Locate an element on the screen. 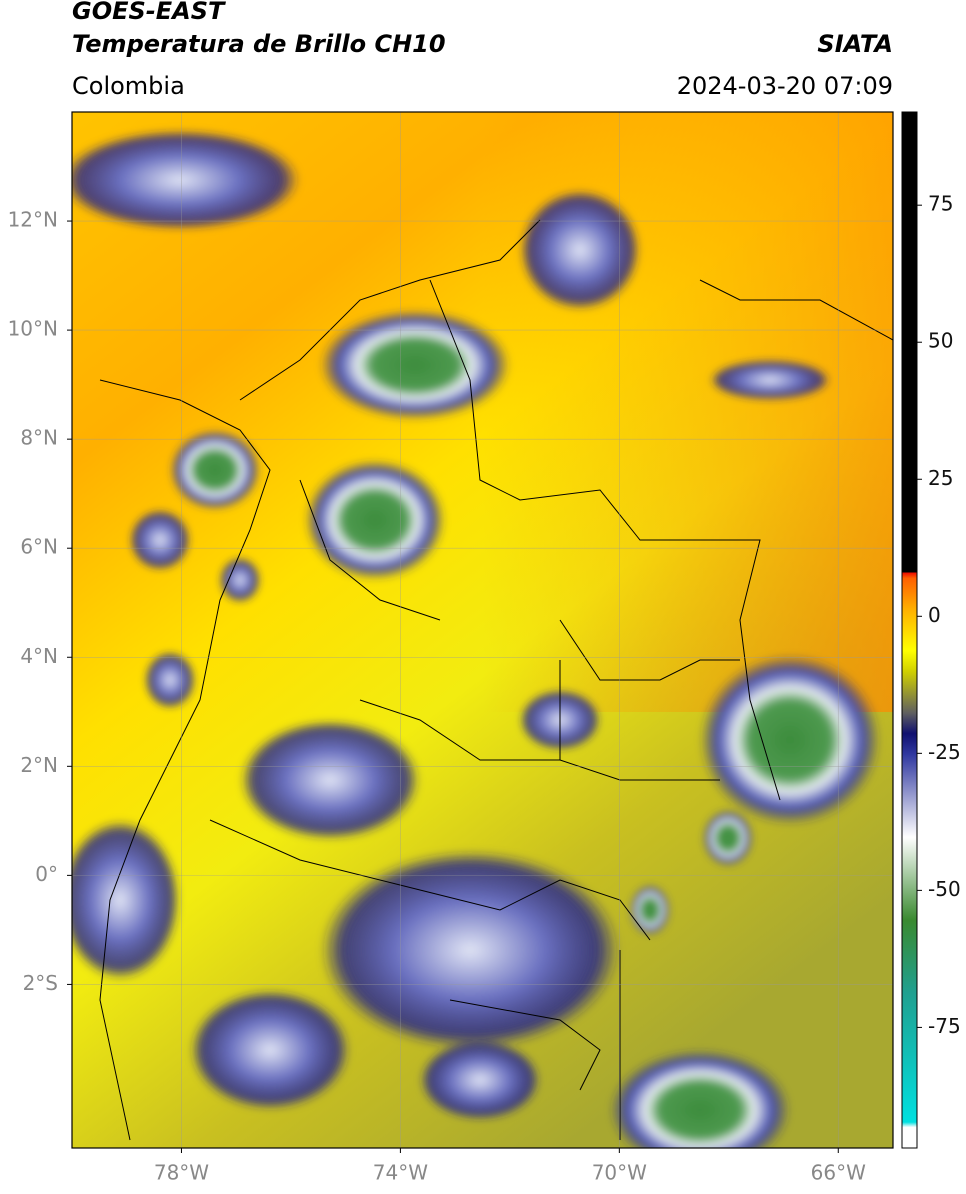 This screenshot has width=966, height=1194. colorbar-tick-label: -50 is located at coordinates (944, 889).